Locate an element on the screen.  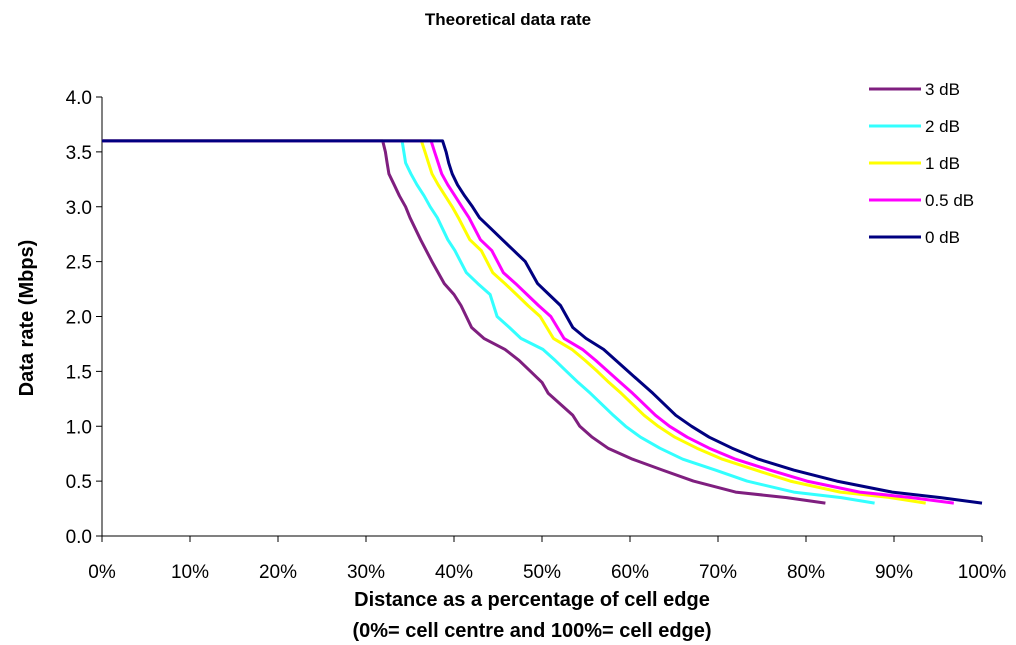
y-tick-label: 1.5 is located at coordinates (79, 372).